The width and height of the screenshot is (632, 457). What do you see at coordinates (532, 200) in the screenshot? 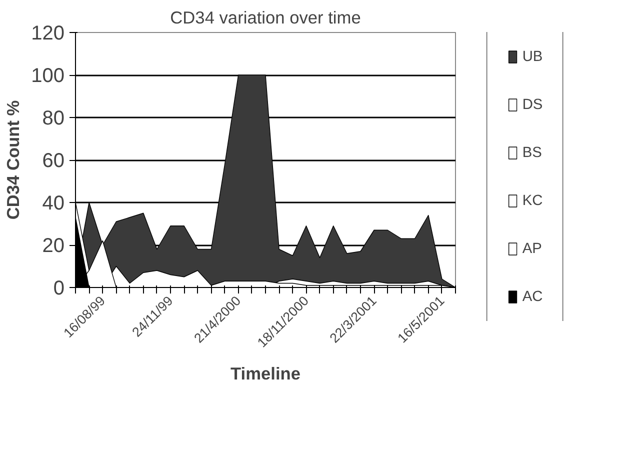
I see `legend-label: KC` at bounding box center [532, 200].